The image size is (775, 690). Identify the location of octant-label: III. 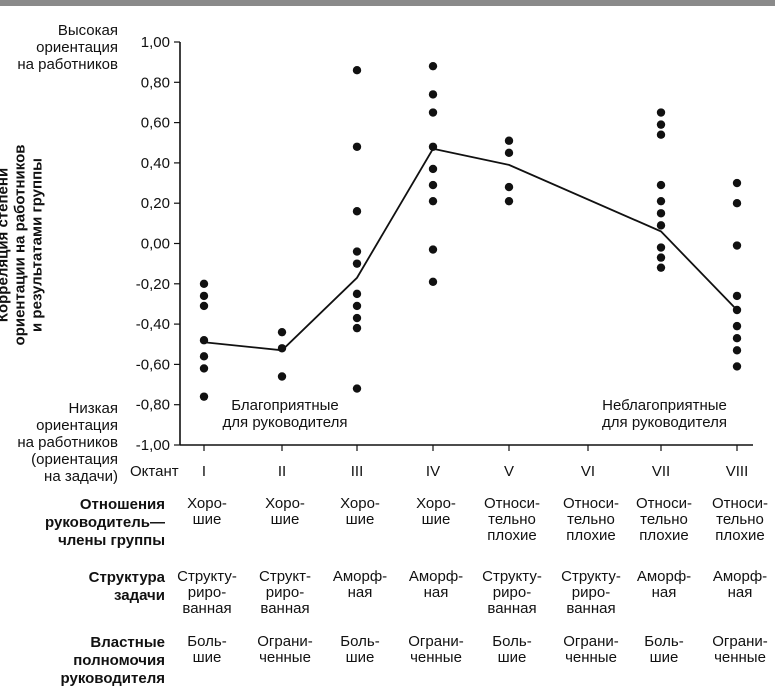
(357, 471).